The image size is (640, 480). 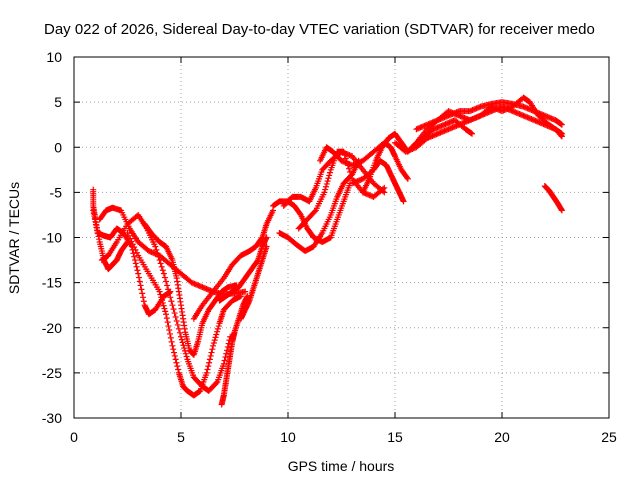 What do you see at coordinates (74, 437) in the screenshot?
I see `x-tick-label: 0` at bounding box center [74, 437].